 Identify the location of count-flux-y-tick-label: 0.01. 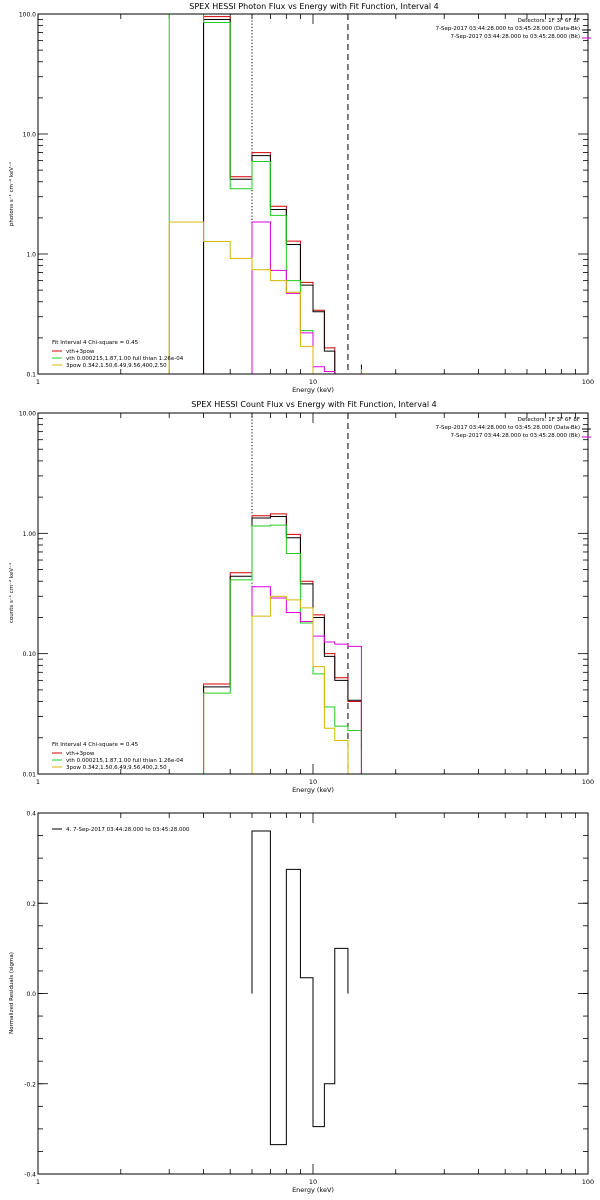
(30, 775).